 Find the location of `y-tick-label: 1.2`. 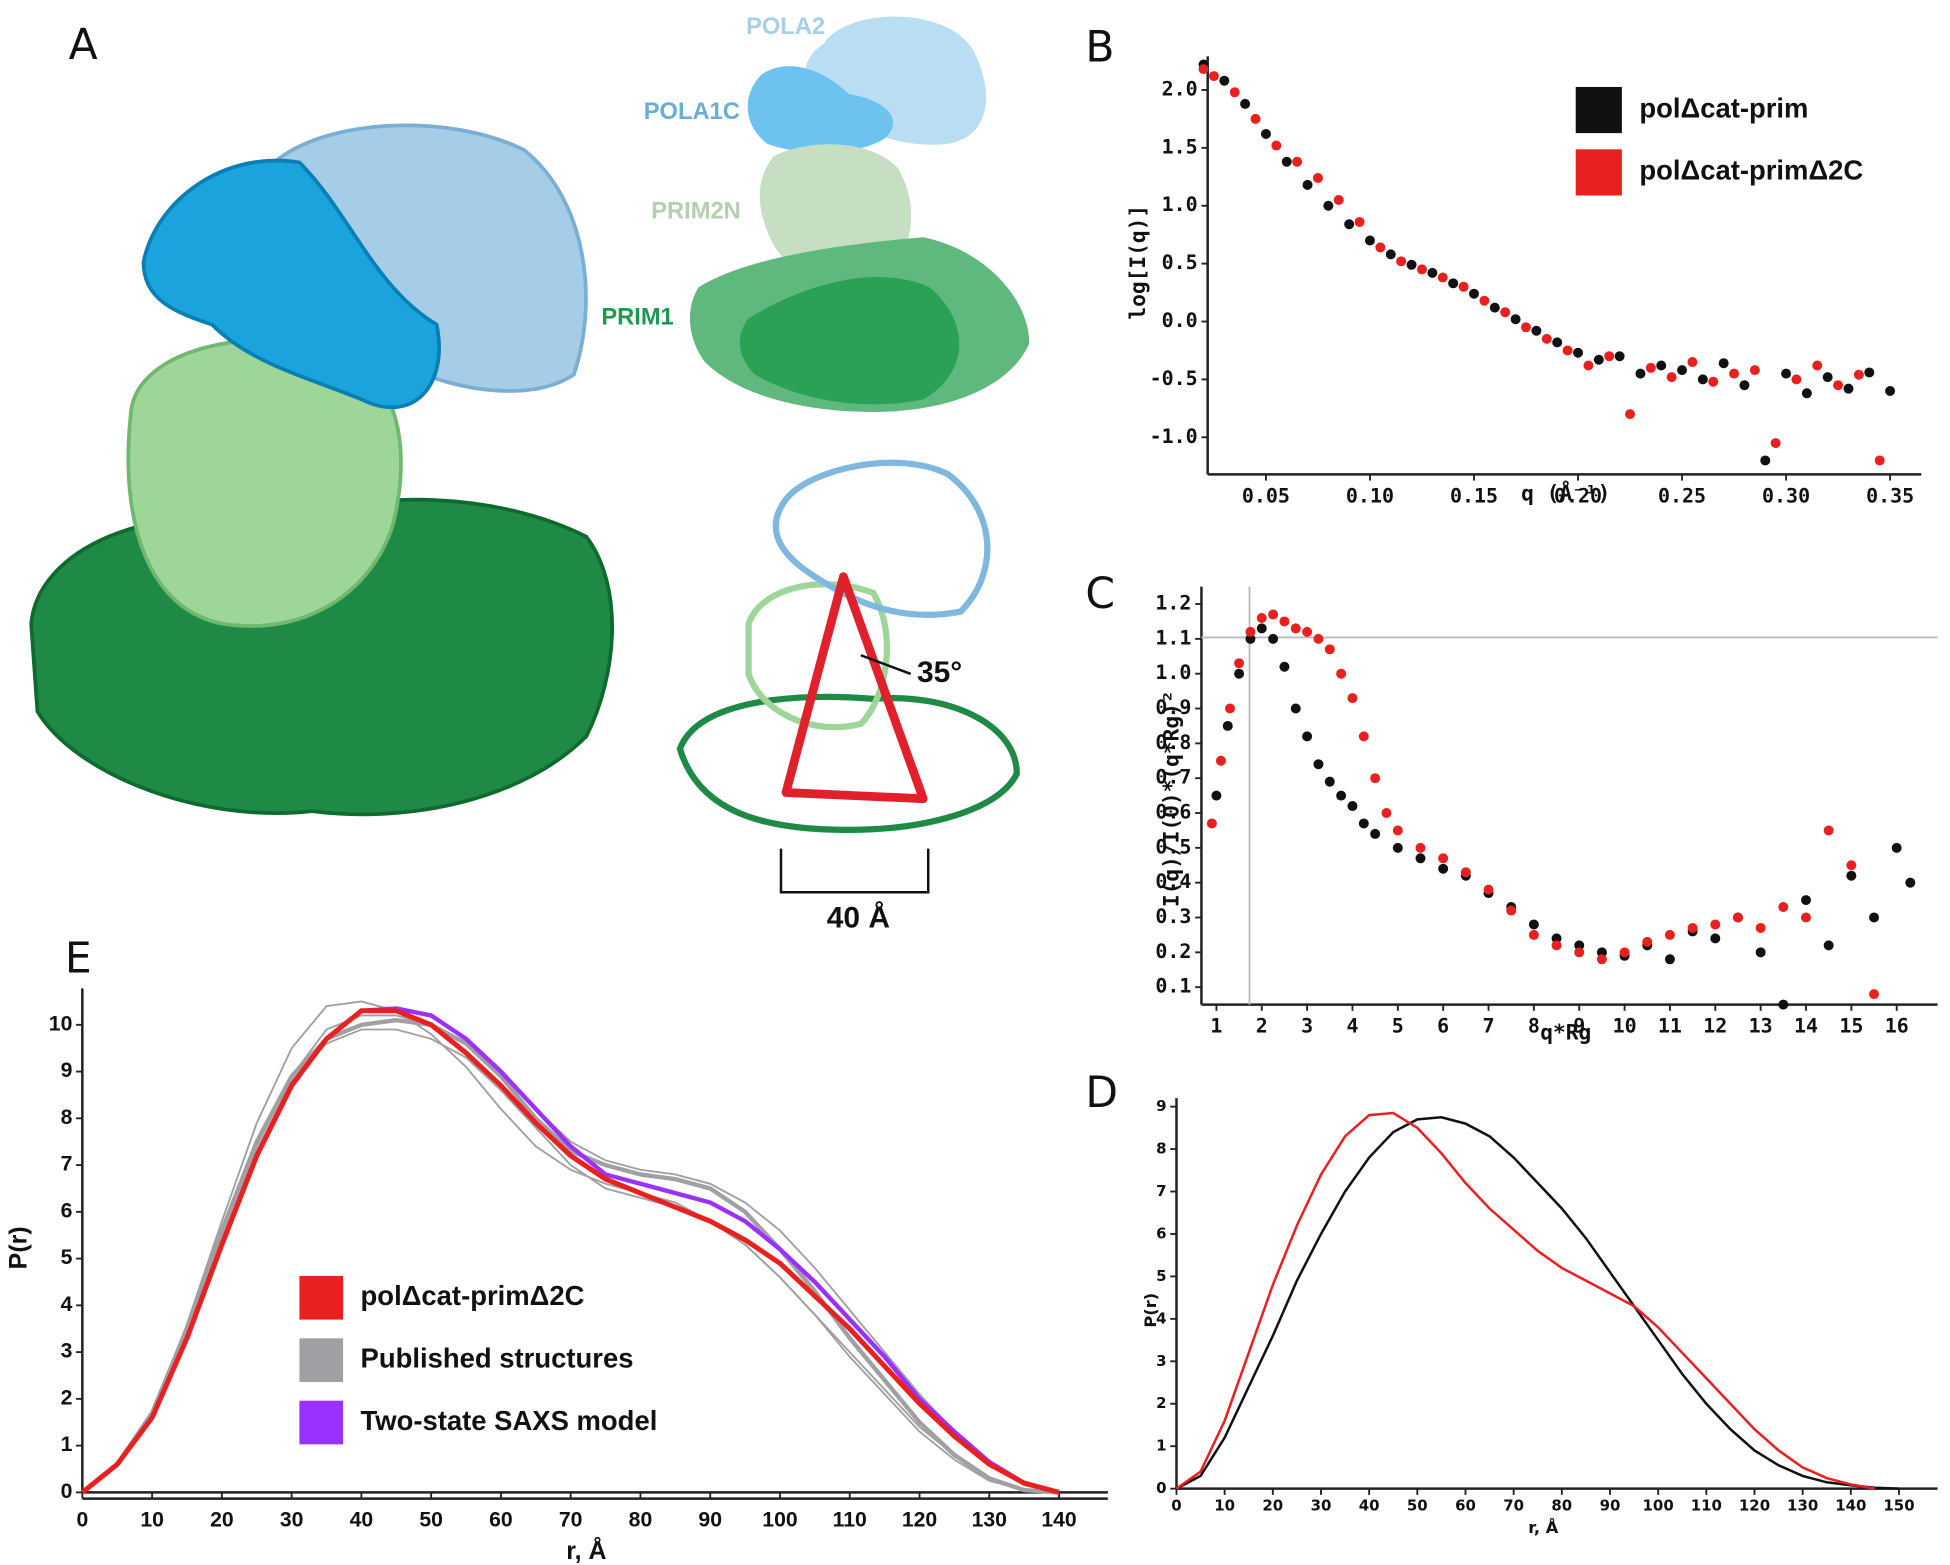

y-tick-label: 1.2 is located at coordinates (1173, 603).